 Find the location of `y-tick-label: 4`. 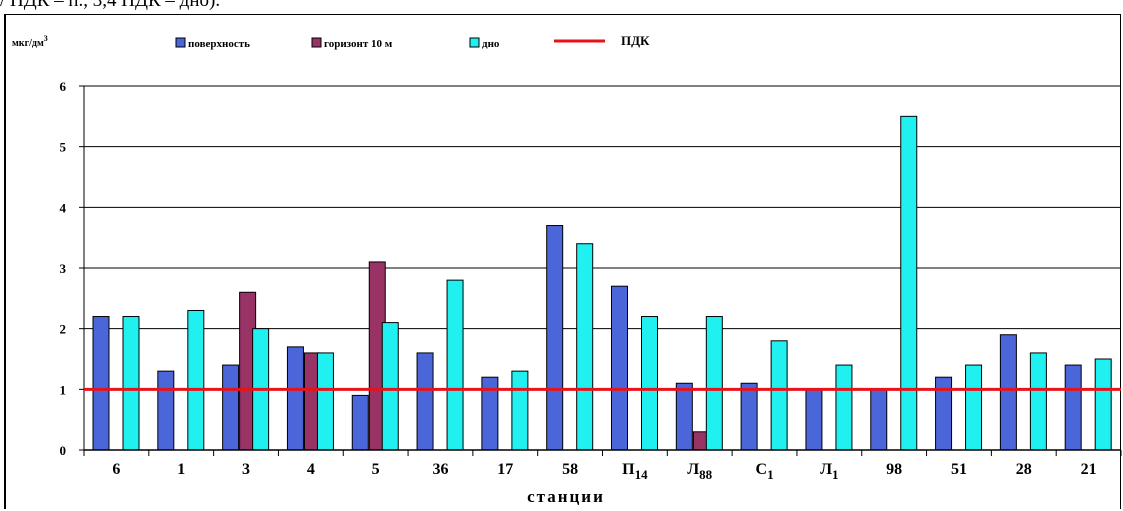

y-tick-label: 4 is located at coordinates (63, 207).